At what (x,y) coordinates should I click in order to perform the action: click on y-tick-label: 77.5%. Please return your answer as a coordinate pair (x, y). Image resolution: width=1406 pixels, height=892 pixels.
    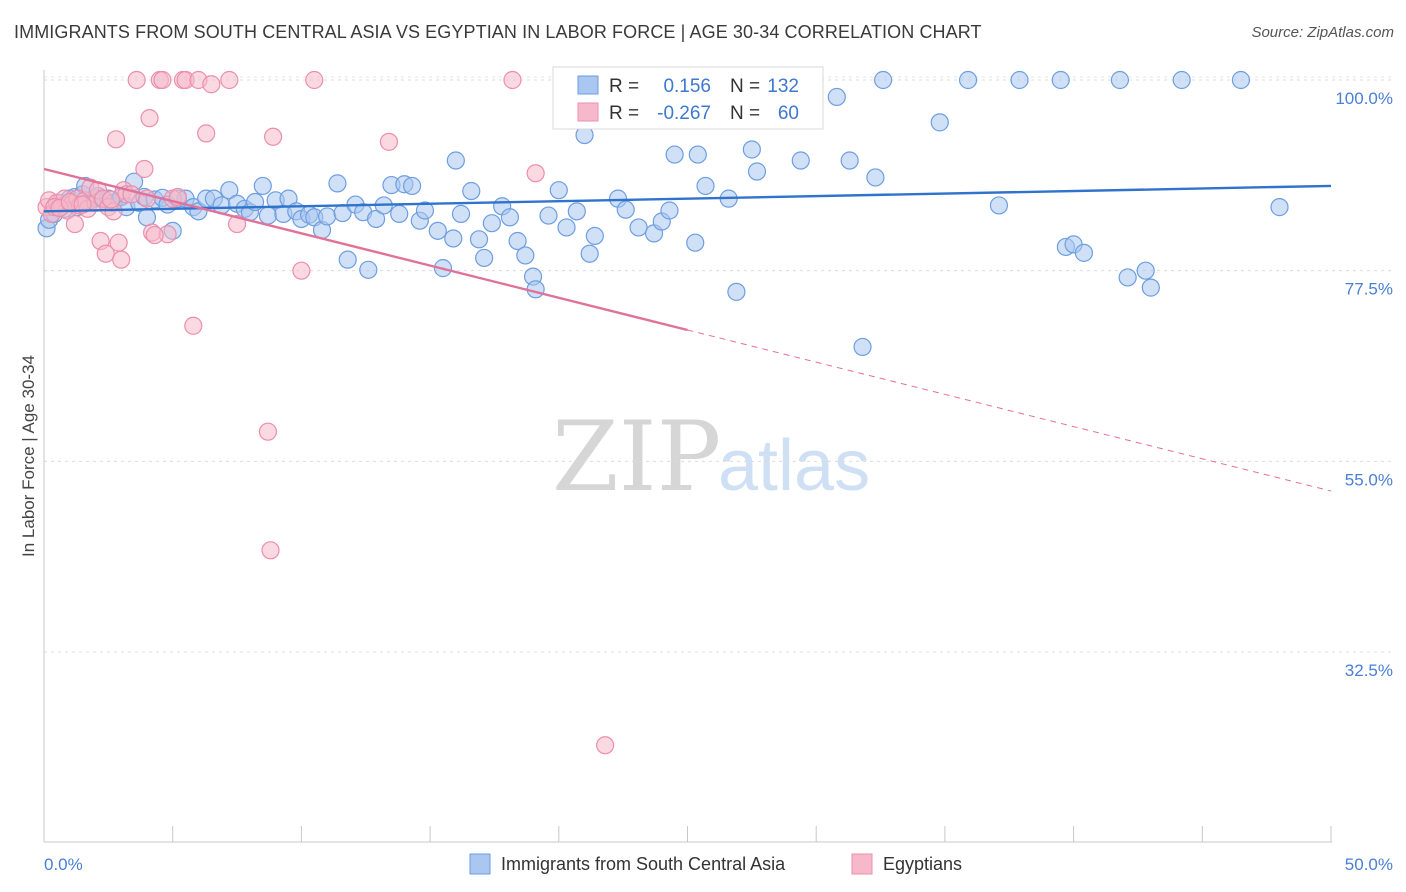
    Looking at the image, I should click on (1369, 289).